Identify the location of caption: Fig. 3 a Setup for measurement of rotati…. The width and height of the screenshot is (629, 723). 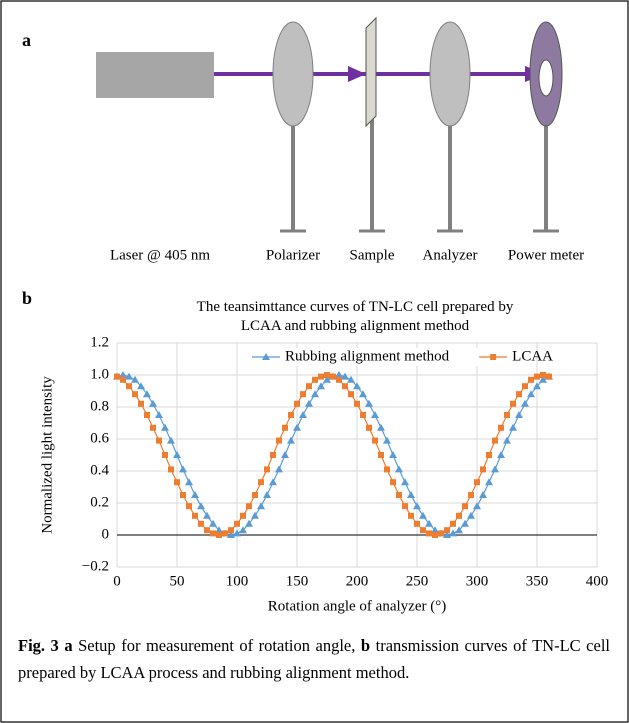
(314, 659).